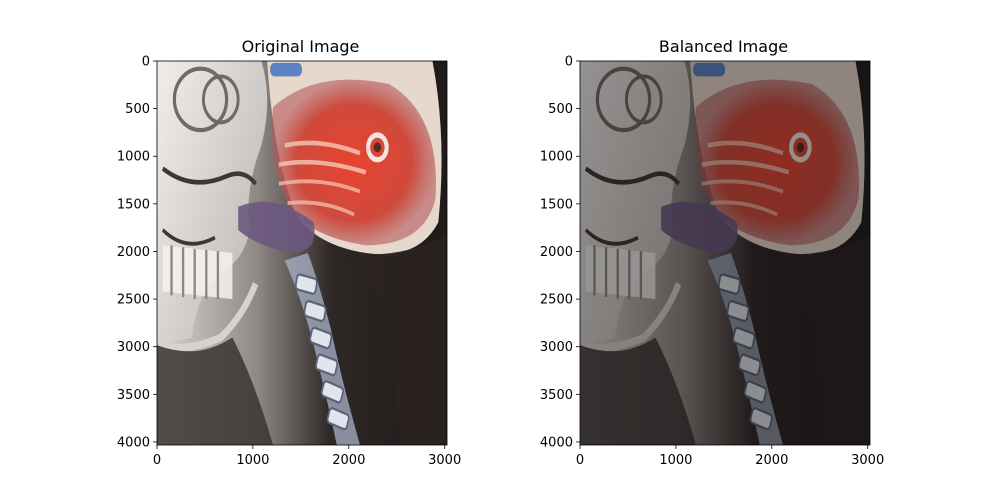 This screenshot has width=1000, height=500. What do you see at coordinates (301, 46) in the screenshot?
I see `original-title: Original Image` at bounding box center [301, 46].